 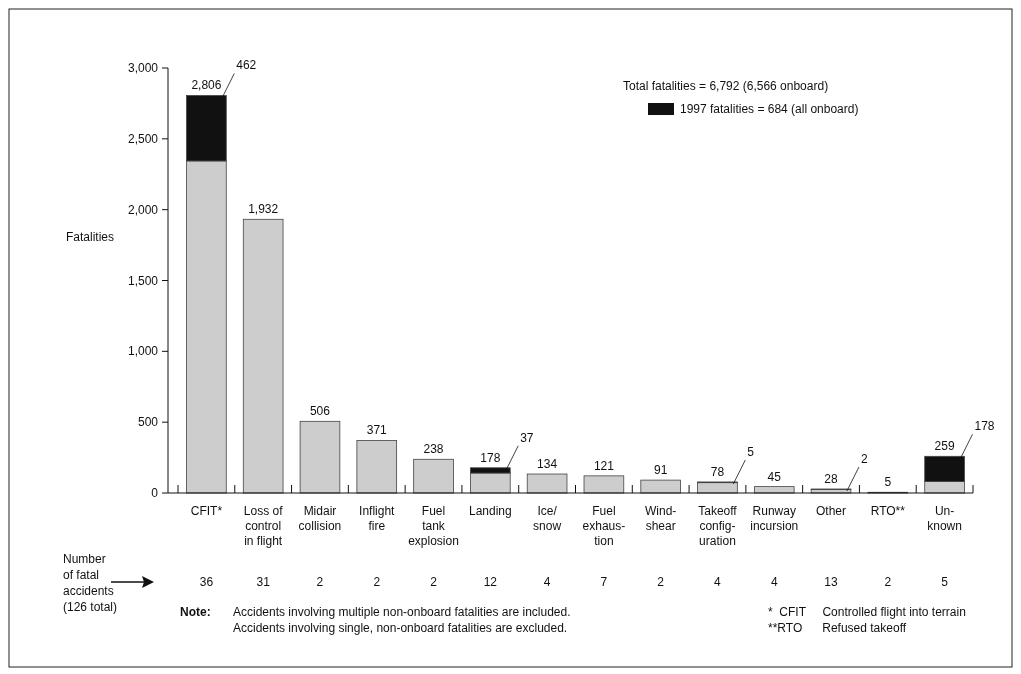 What do you see at coordinates (774, 518) in the screenshot?
I see `x-tick-label: Runway incursion` at bounding box center [774, 518].